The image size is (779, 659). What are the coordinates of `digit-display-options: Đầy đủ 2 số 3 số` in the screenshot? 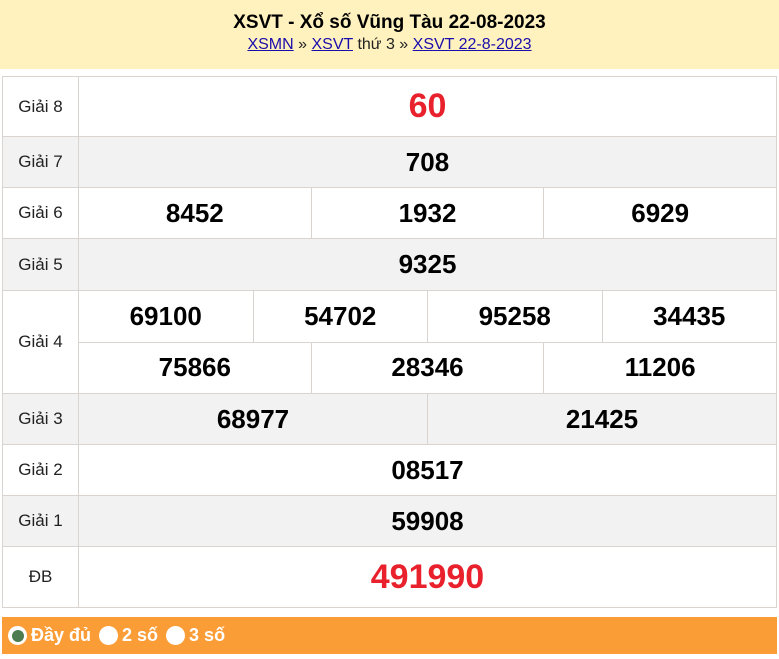 It's located at (389, 635).